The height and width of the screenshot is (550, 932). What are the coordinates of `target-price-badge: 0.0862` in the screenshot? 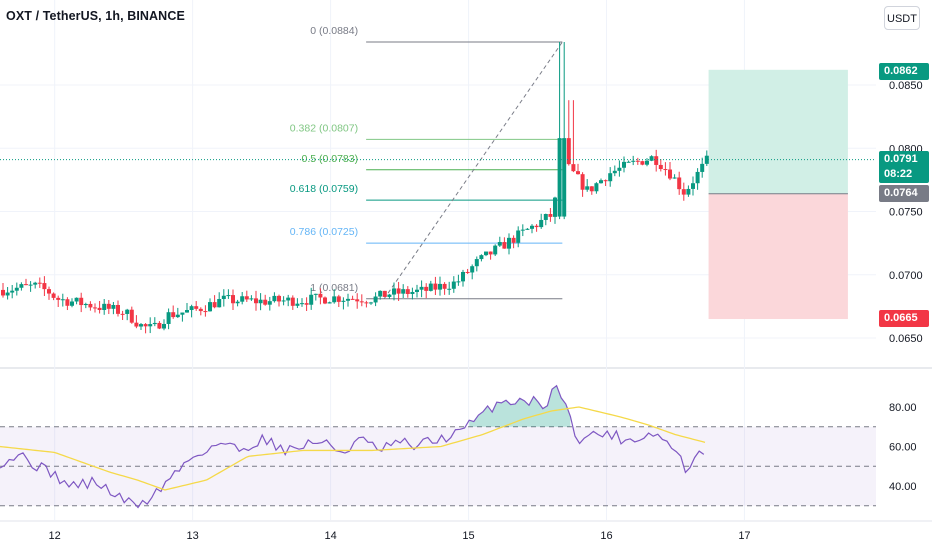 It's located at (904, 71).